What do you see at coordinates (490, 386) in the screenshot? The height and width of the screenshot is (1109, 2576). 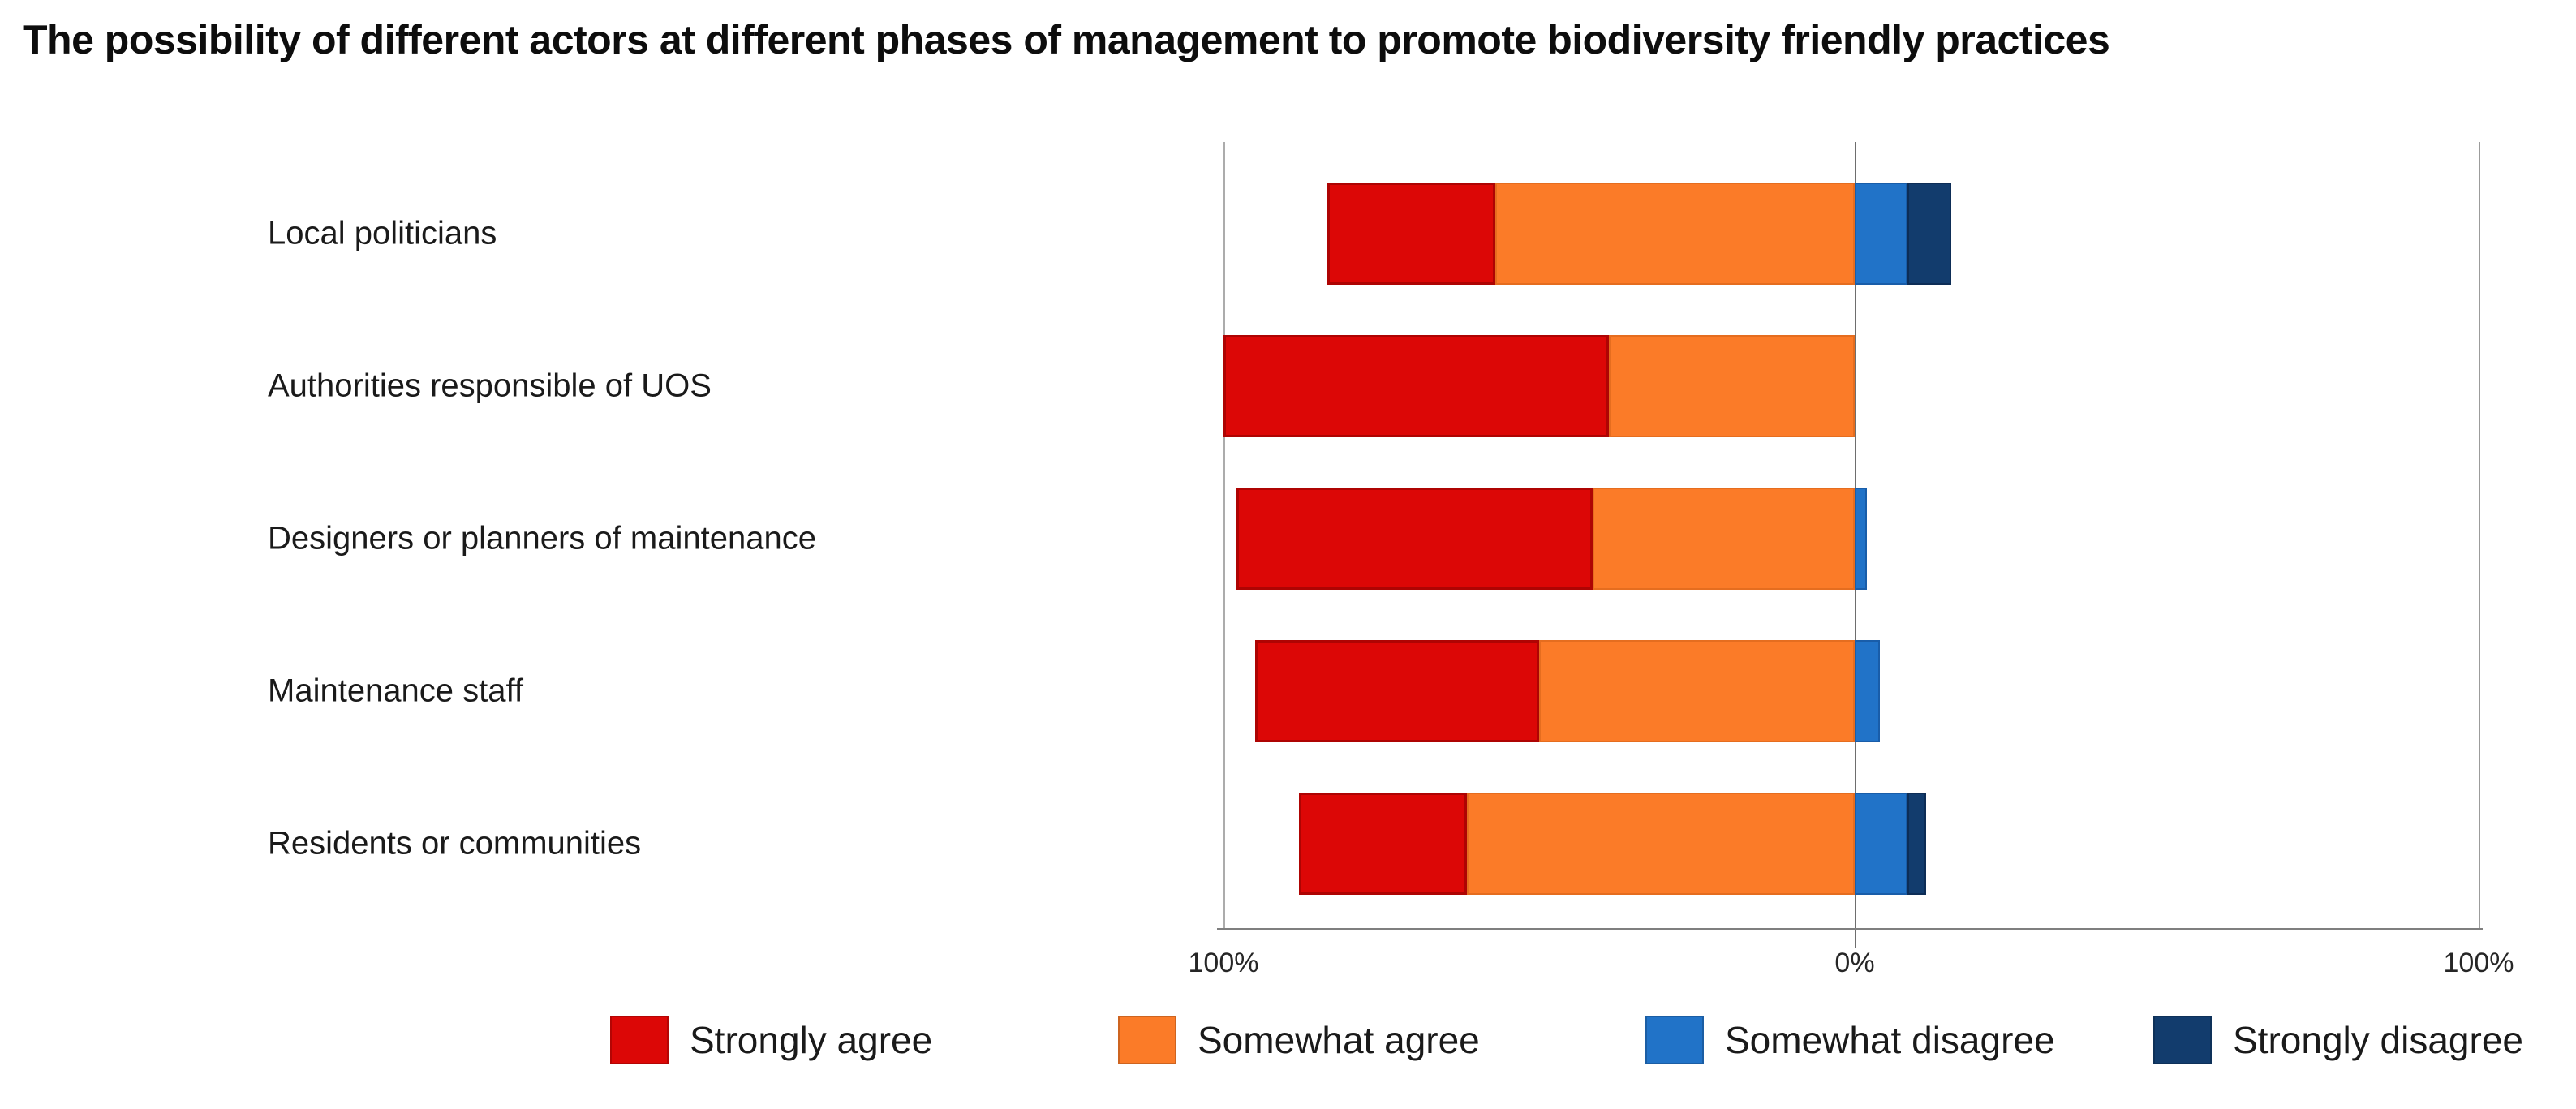 I see `category-label: Authorities responsible of UOS` at bounding box center [490, 386].